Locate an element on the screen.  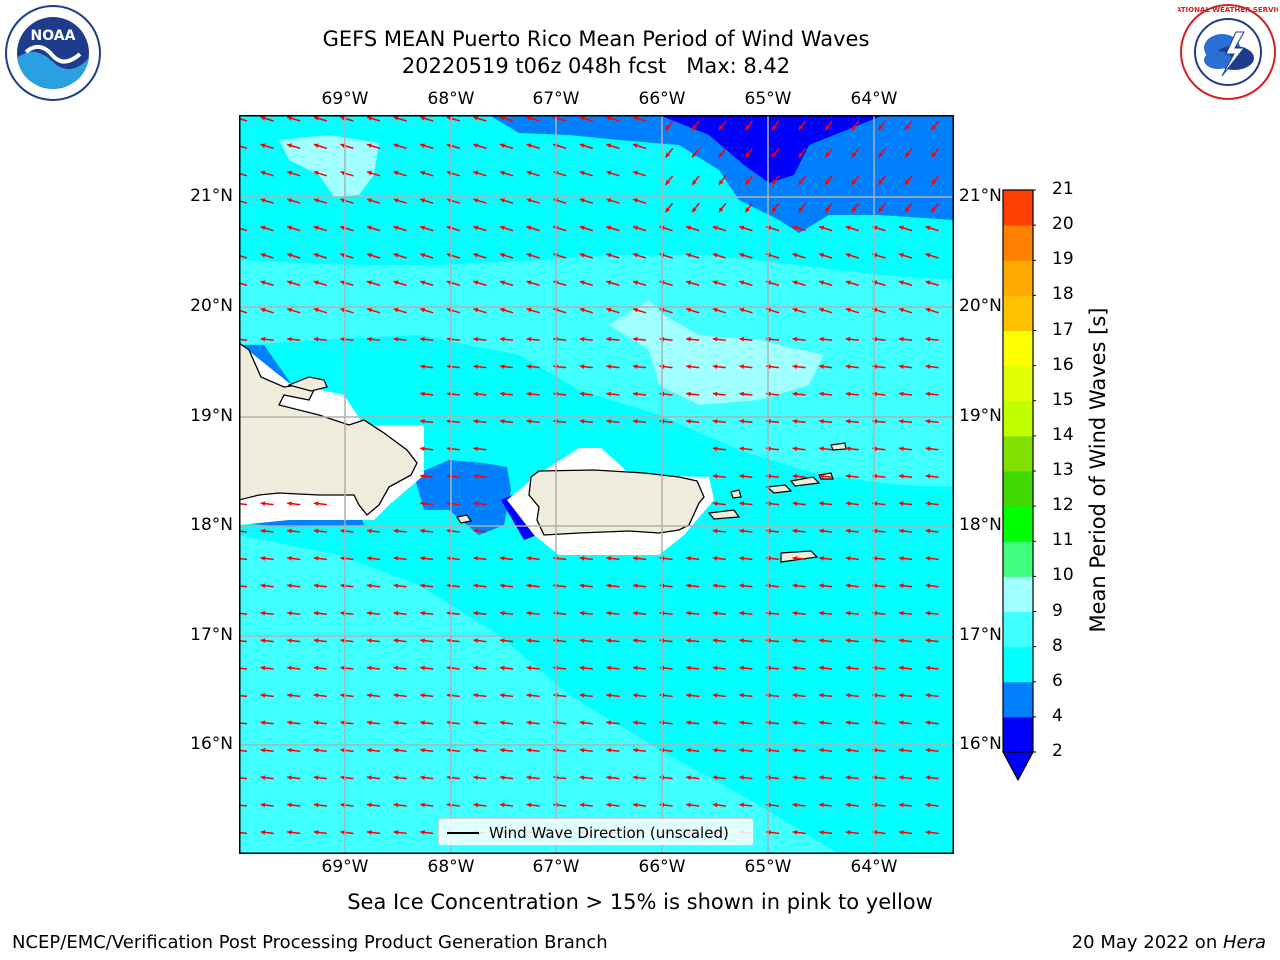
land-culebra is located at coordinates (736, 494).